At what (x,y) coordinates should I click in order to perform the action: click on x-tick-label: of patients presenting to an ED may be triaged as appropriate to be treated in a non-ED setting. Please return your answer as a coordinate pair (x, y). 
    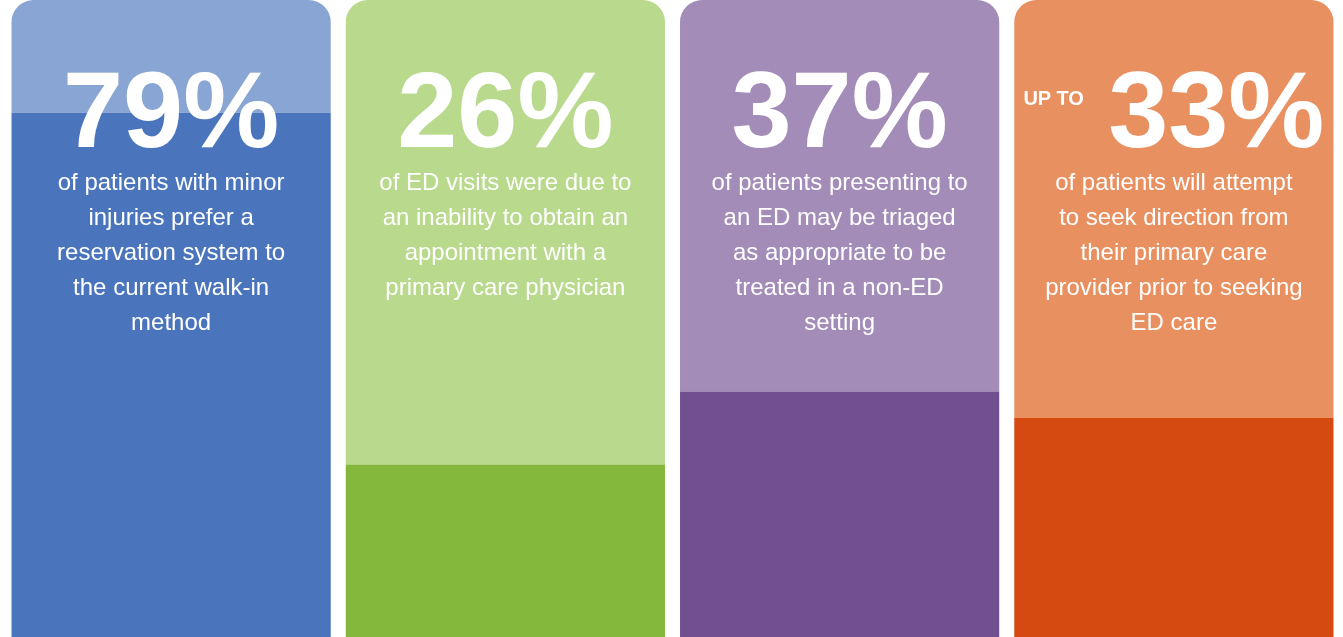
    Looking at the image, I should click on (839, 251).